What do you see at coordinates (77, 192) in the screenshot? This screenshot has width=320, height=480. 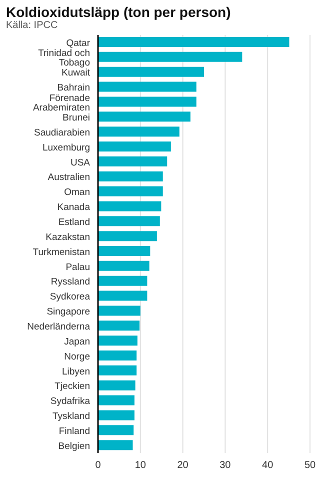 I see `y-tick-label: Oman` at bounding box center [77, 192].